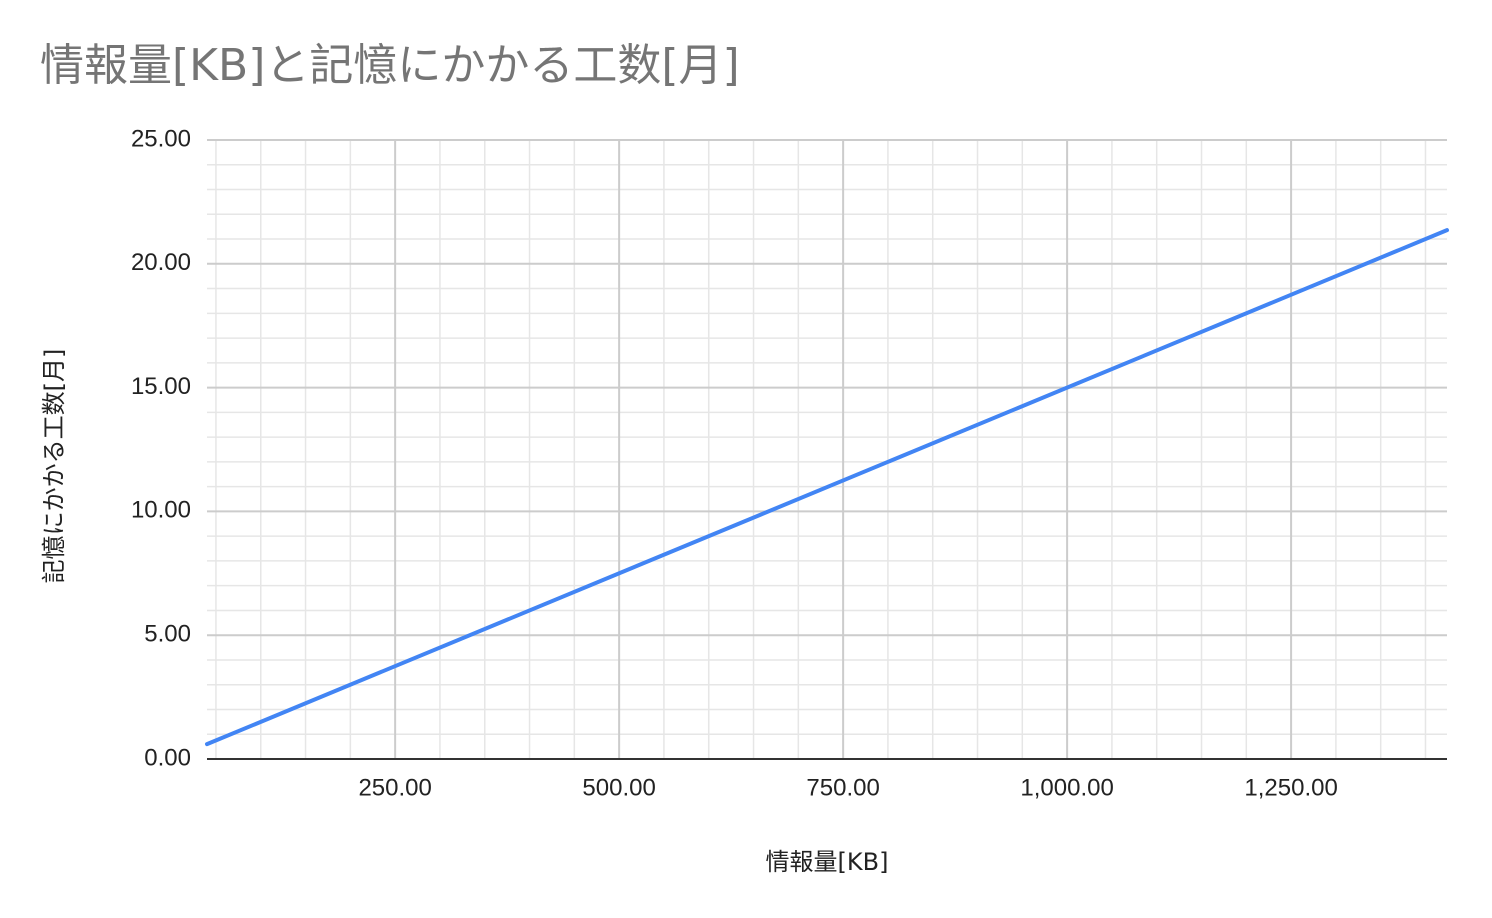 The image size is (1492, 918). Describe the element at coordinates (161, 510) in the screenshot. I see `y-tick-label: 10.00` at that location.